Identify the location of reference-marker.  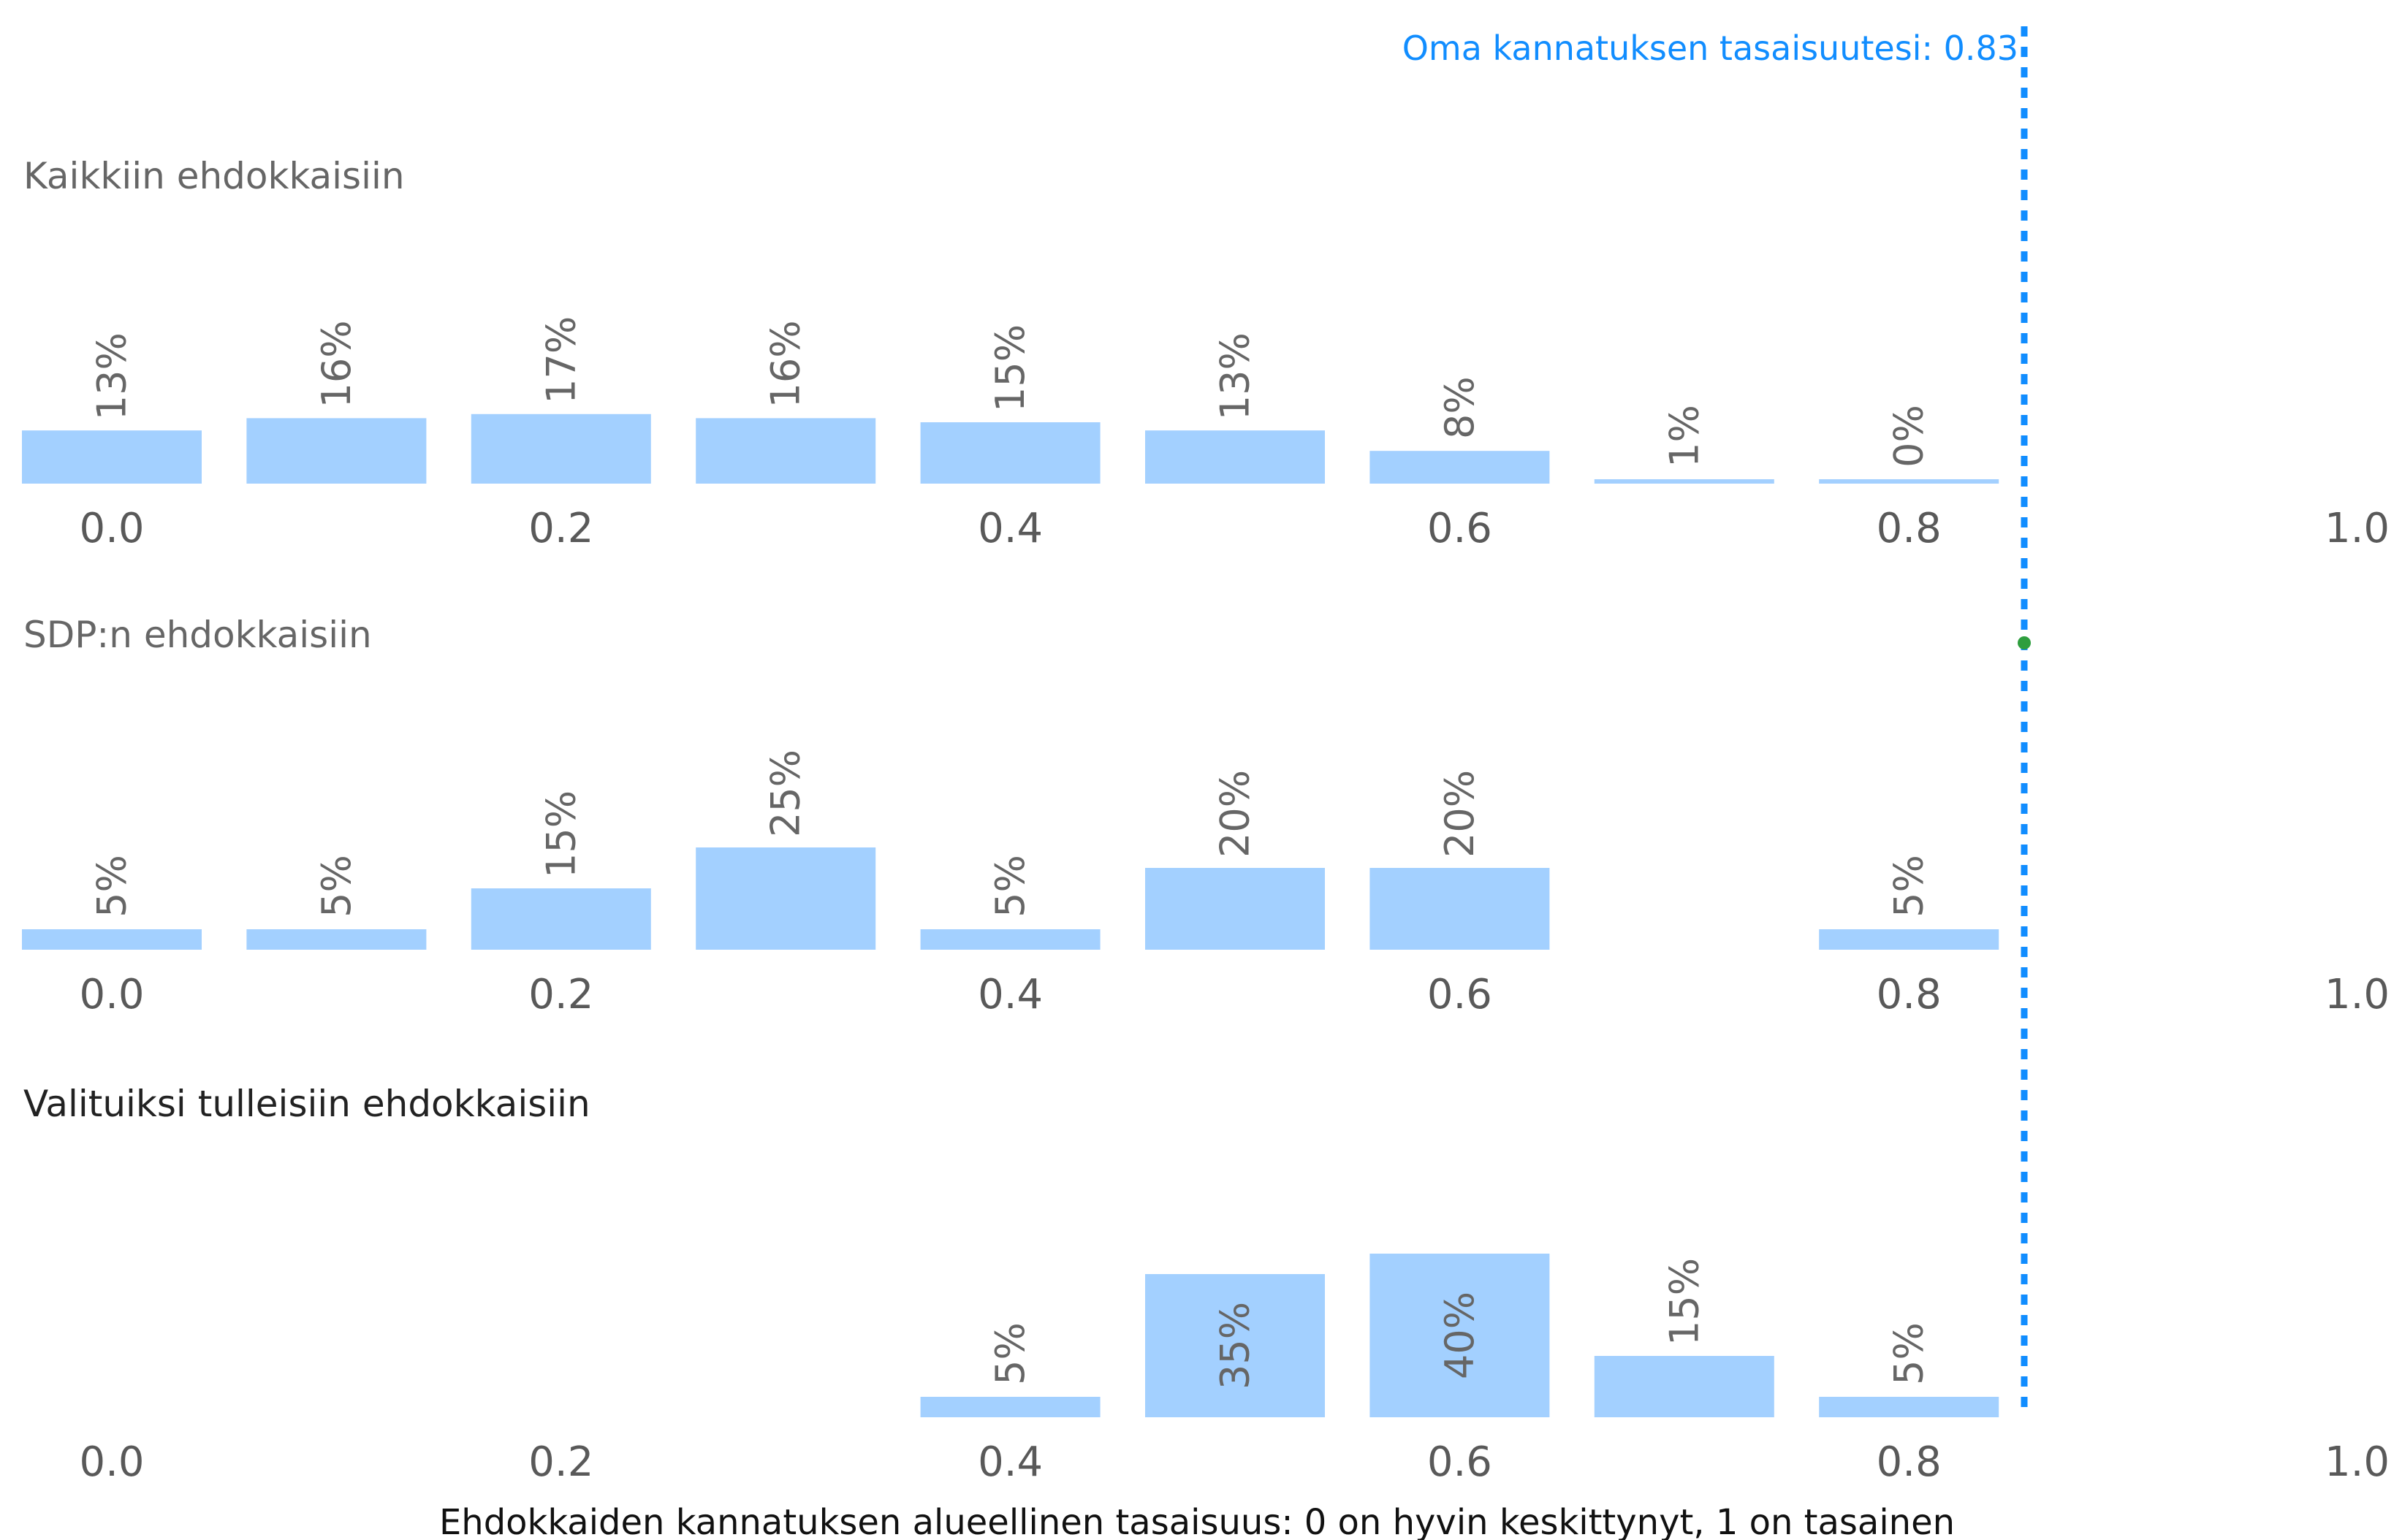
(2024, 642).